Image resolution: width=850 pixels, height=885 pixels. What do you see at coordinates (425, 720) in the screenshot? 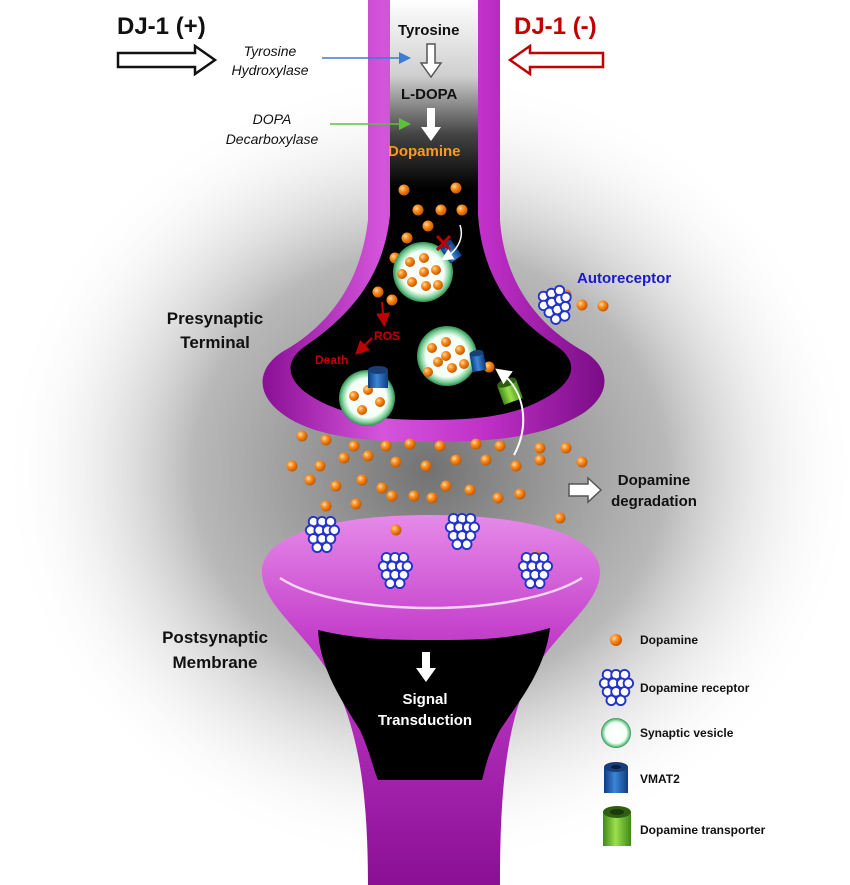
I see `signal-line2: Transduction` at bounding box center [425, 720].